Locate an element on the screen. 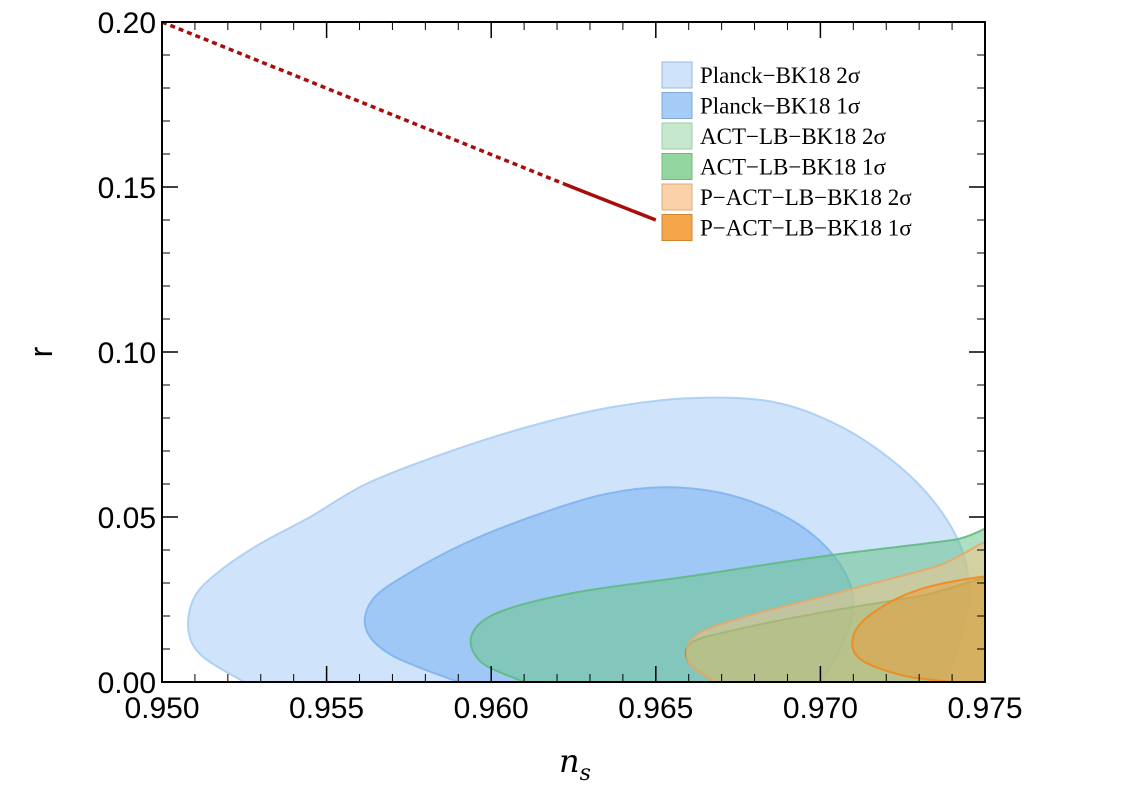 The image size is (1144, 798). legend-label: ACT−LB−BK18 1σ is located at coordinates (793, 167).